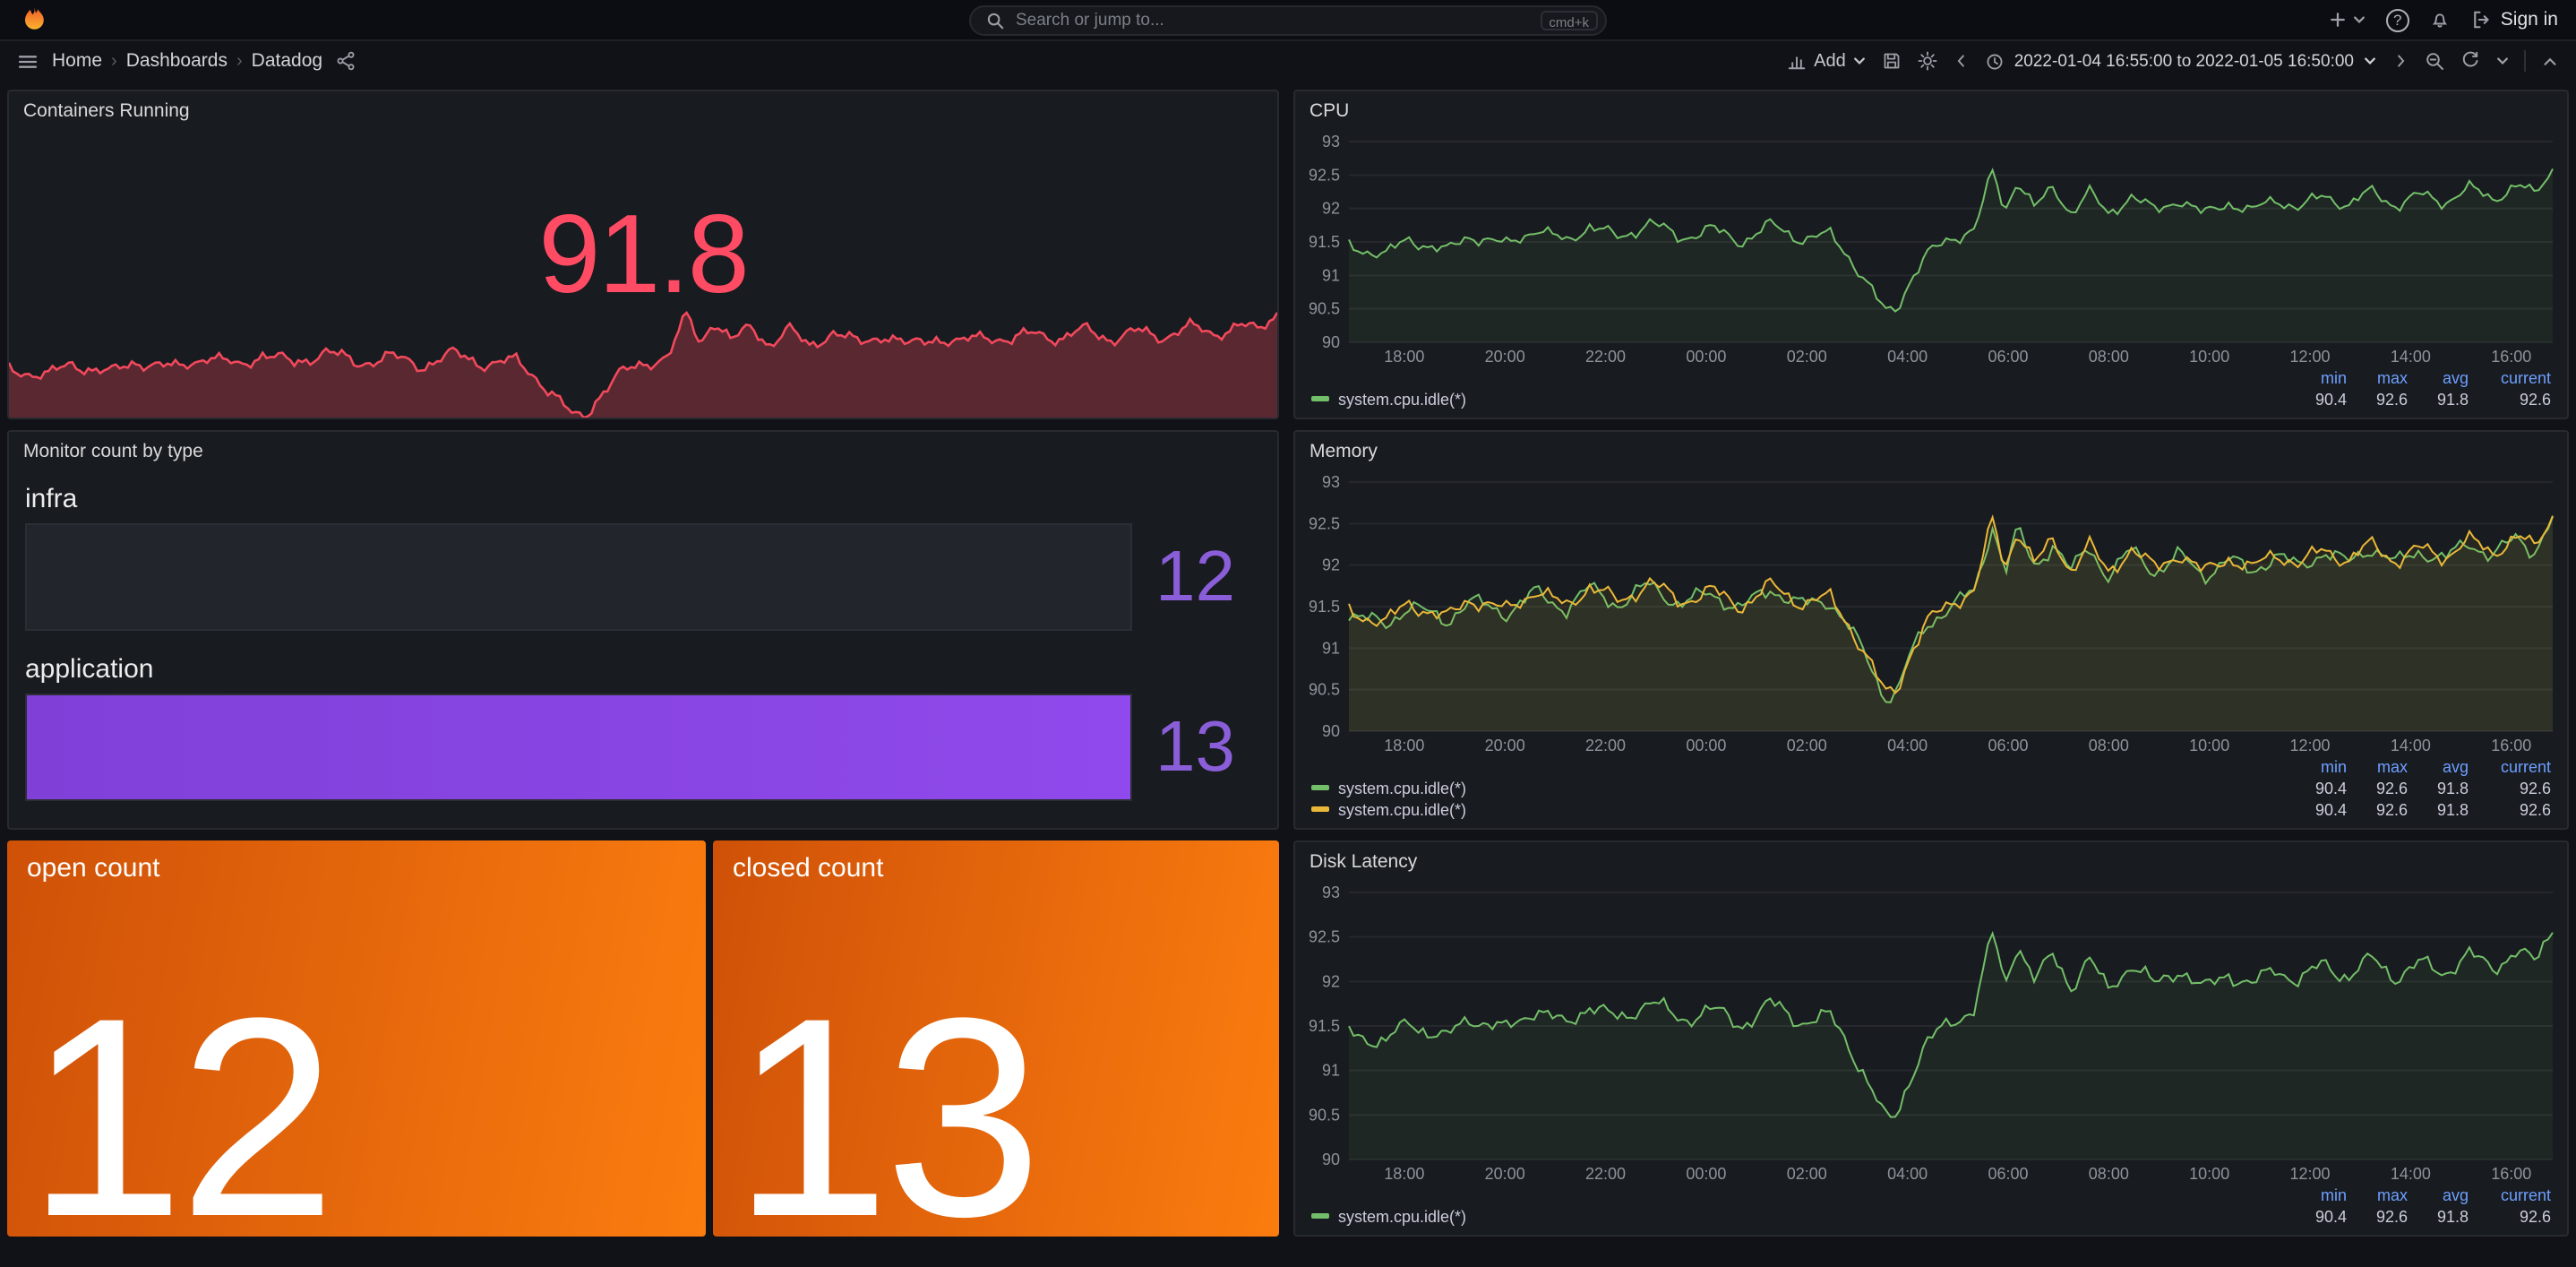 This screenshot has height=1267, width=2576. Describe the element at coordinates (2470, 61) in the screenshot. I see `refresh-icon` at that location.